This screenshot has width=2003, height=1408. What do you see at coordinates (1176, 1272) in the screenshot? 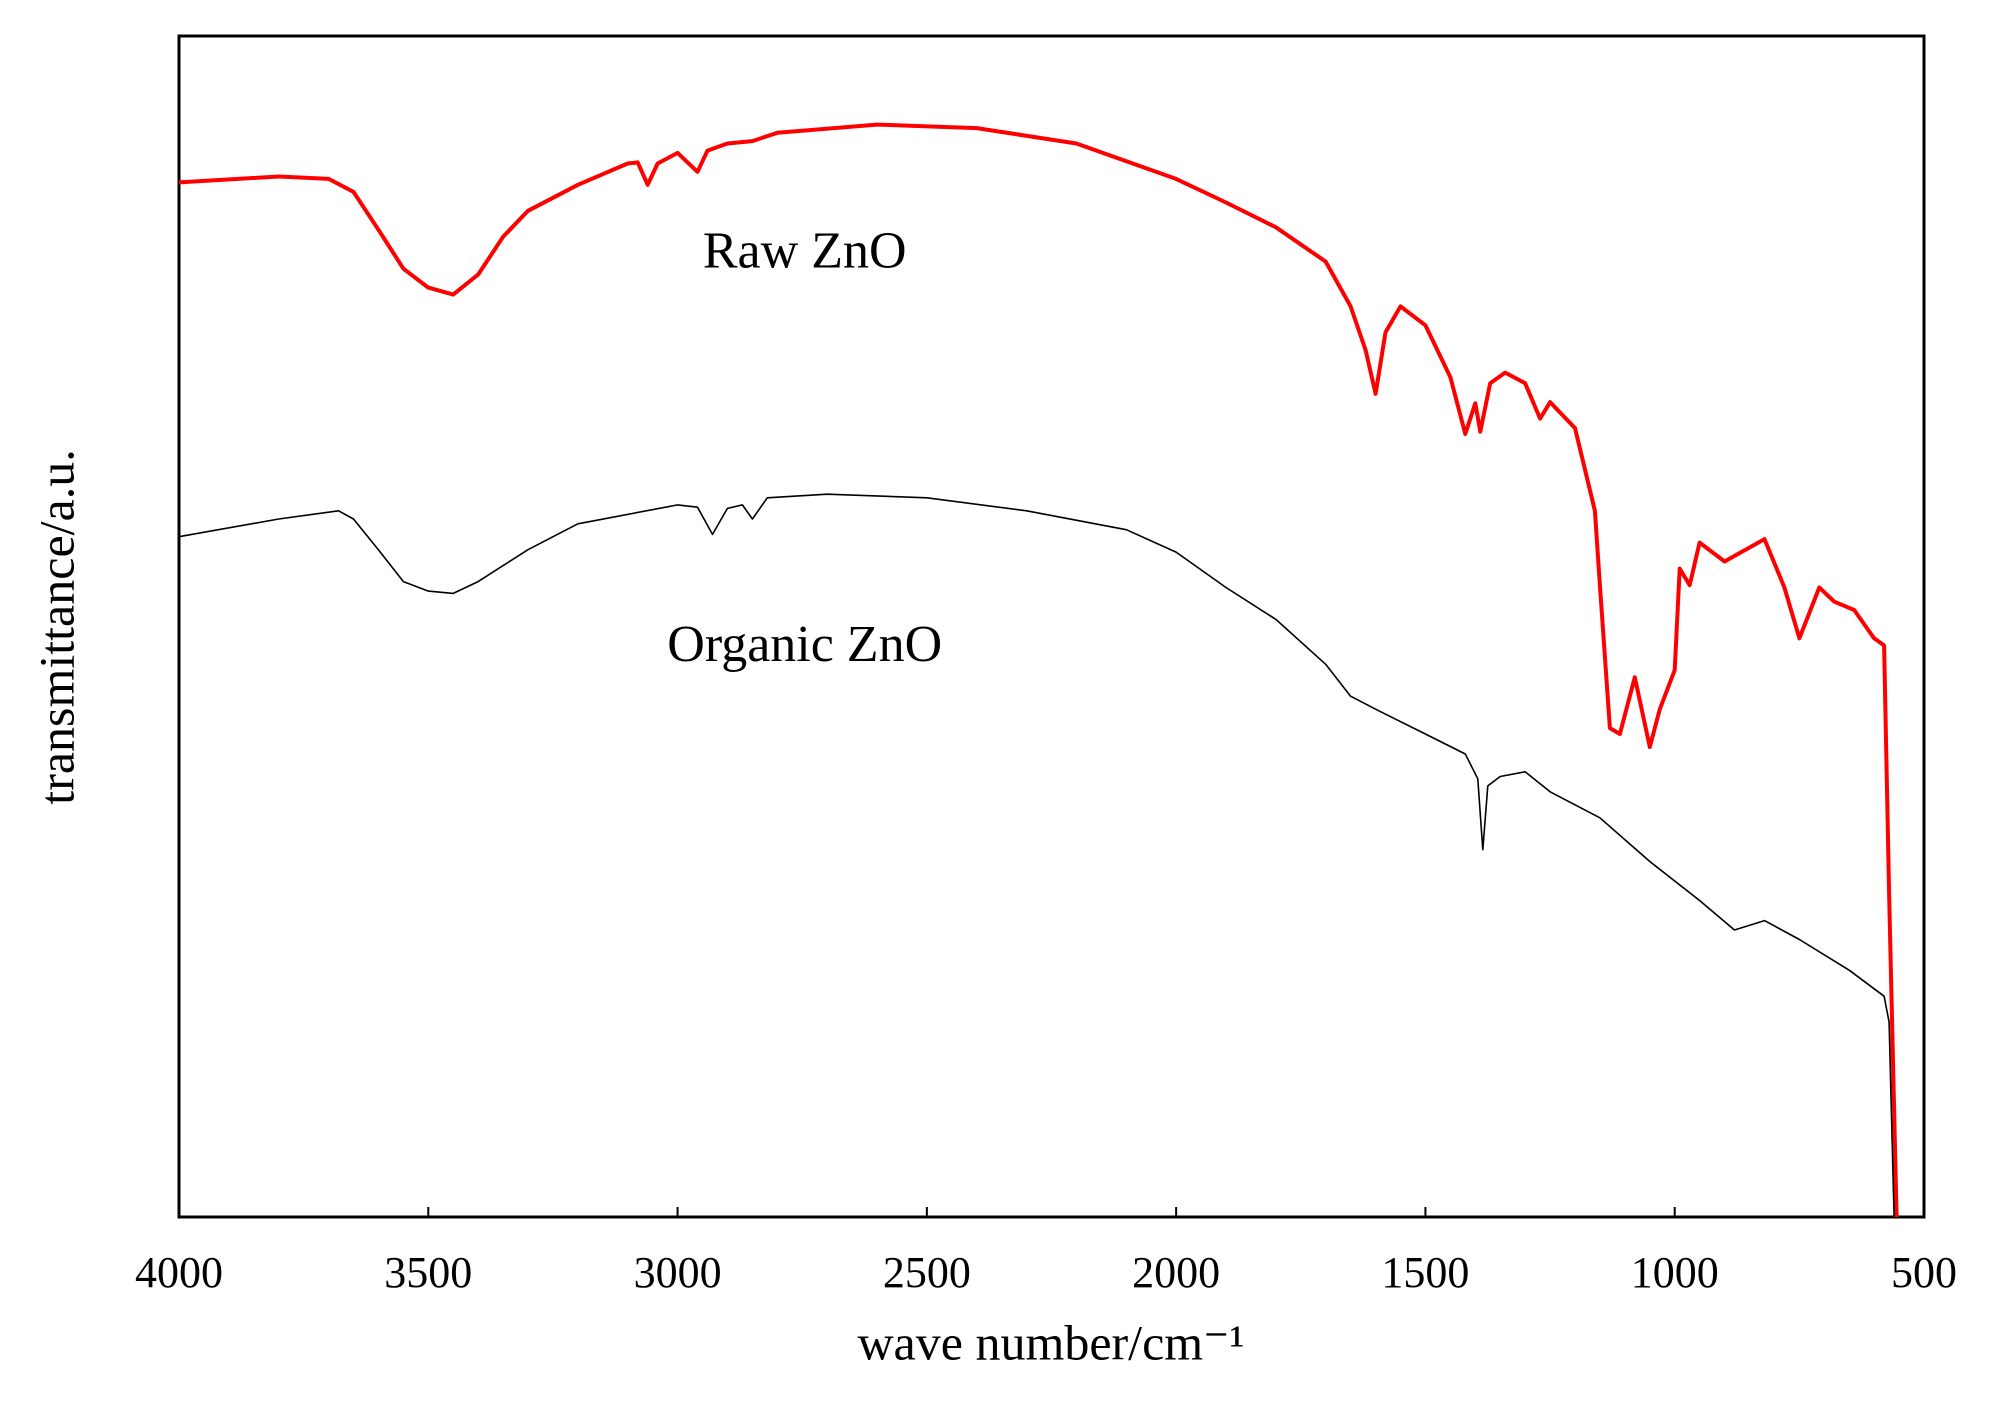
I see `x-tick-label: 2000` at bounding box center [1176, 1272].